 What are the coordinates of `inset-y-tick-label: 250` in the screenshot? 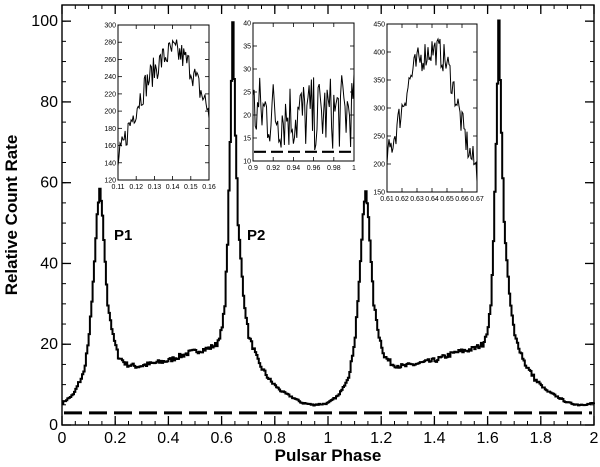 It's located at (379, 137).